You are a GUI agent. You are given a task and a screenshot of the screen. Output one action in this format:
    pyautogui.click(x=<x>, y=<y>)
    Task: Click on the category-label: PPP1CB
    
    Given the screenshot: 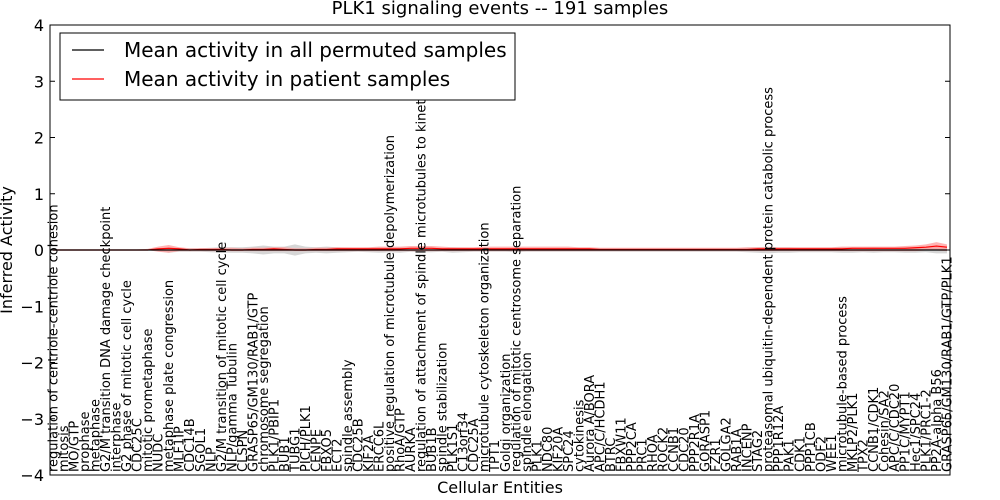 What is the action you would take?
    pyautogui.click(x=811, y=447)
    